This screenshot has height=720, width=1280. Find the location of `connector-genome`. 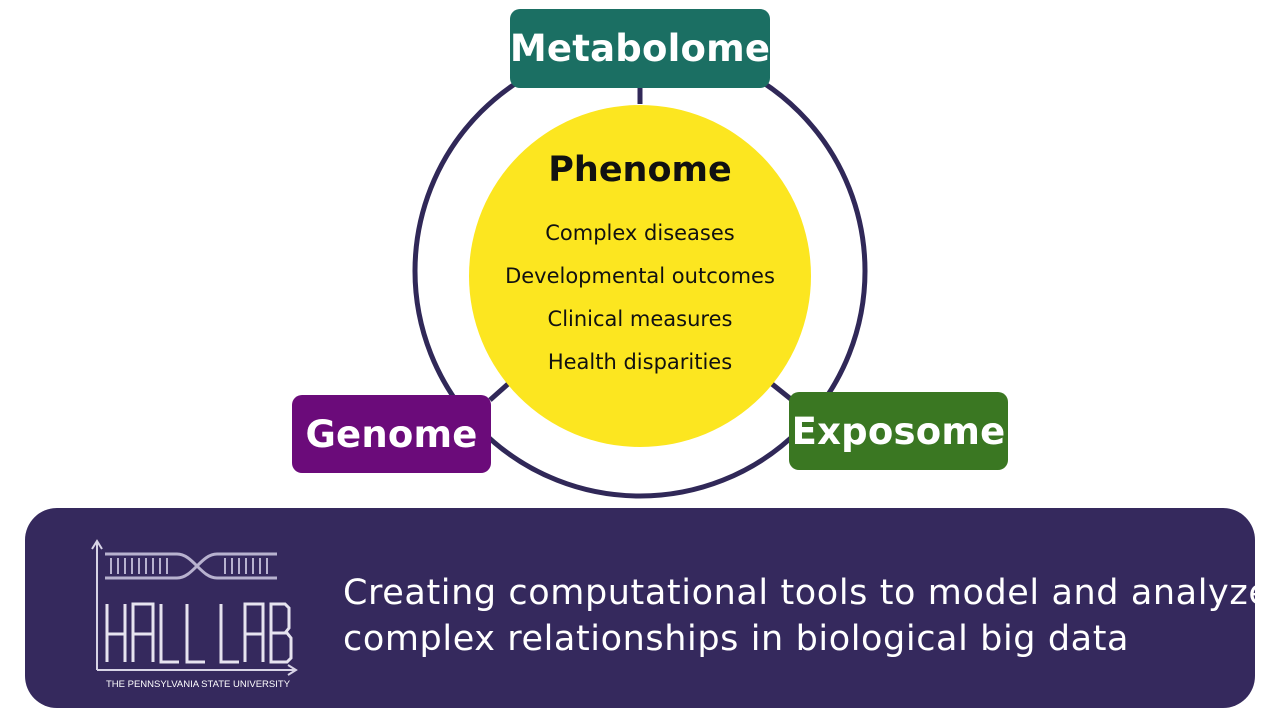

connector-genome is located at coordinates (499, 392).